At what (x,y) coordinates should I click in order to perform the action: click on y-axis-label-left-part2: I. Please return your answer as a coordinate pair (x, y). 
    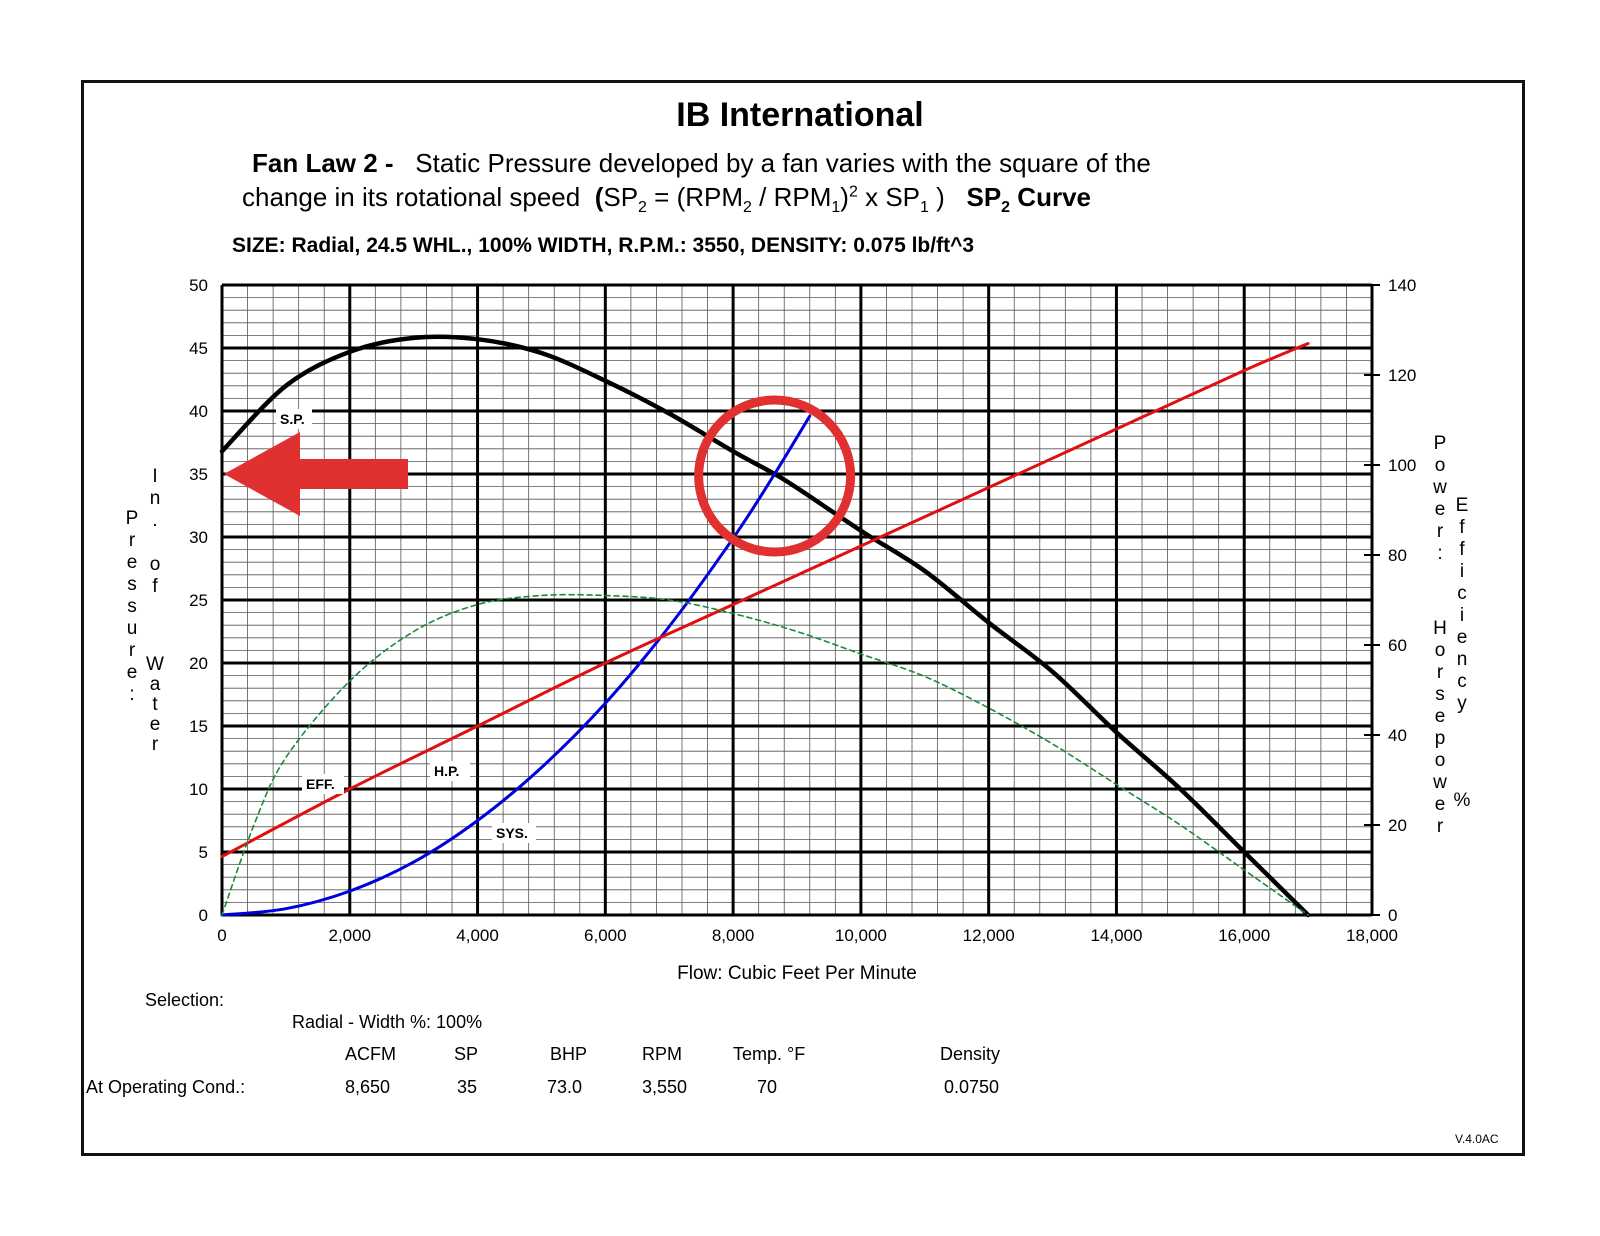
    Looking at the image, I should click on (154, 476).